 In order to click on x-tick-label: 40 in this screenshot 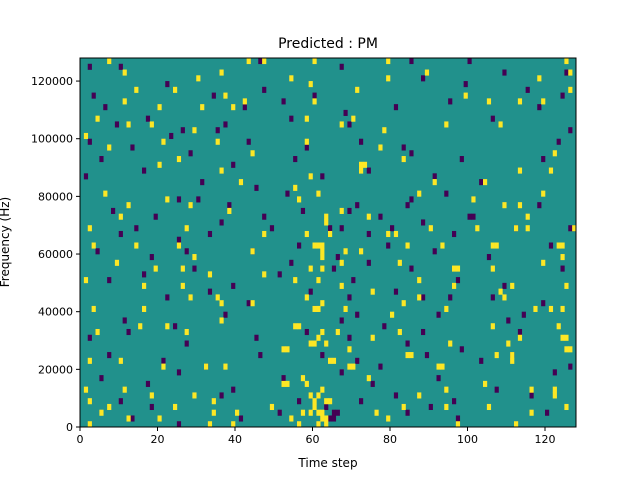, I will do `click(235, 439)`.